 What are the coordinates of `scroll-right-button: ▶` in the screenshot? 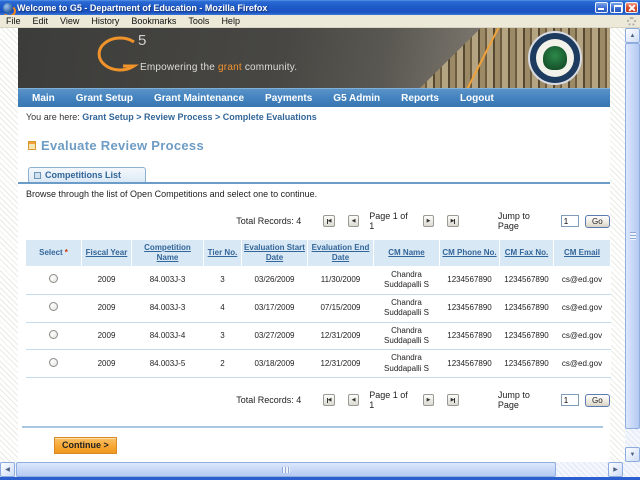 It's located at (615, 469).